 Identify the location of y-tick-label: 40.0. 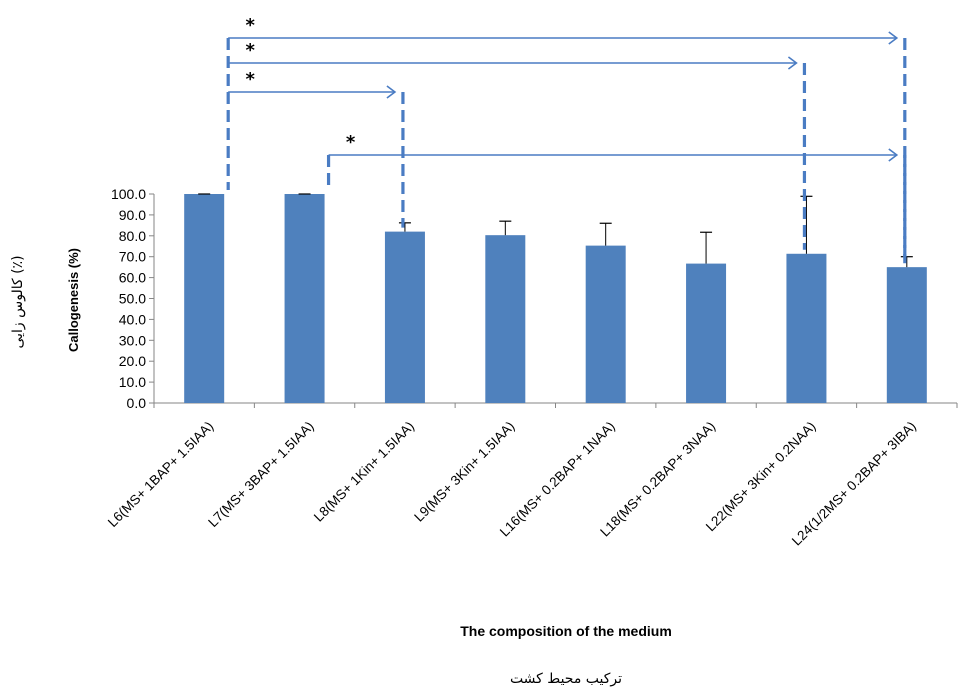
(132, 319).